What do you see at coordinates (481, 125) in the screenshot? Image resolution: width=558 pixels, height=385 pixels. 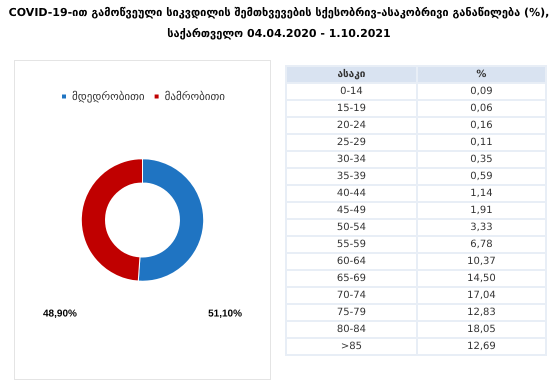 I see `data-label: 0,16` at bounding box center [481, 125].